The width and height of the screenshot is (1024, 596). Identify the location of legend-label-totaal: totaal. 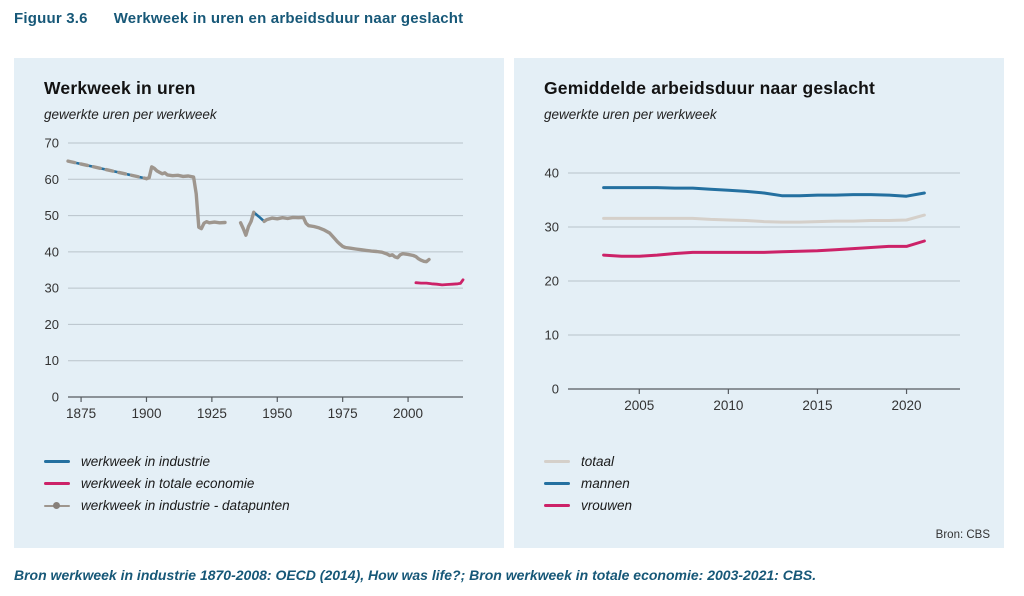
(598, 461).